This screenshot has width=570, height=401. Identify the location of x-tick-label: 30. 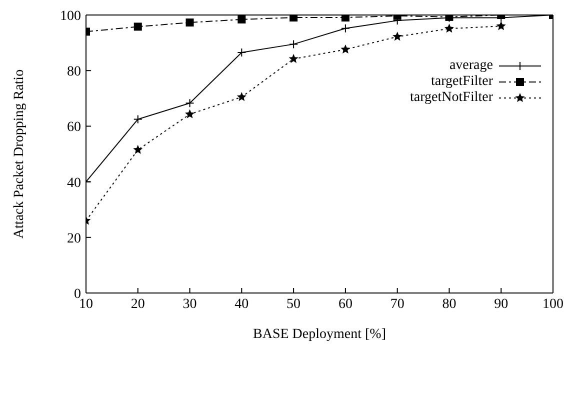
(189, 304).